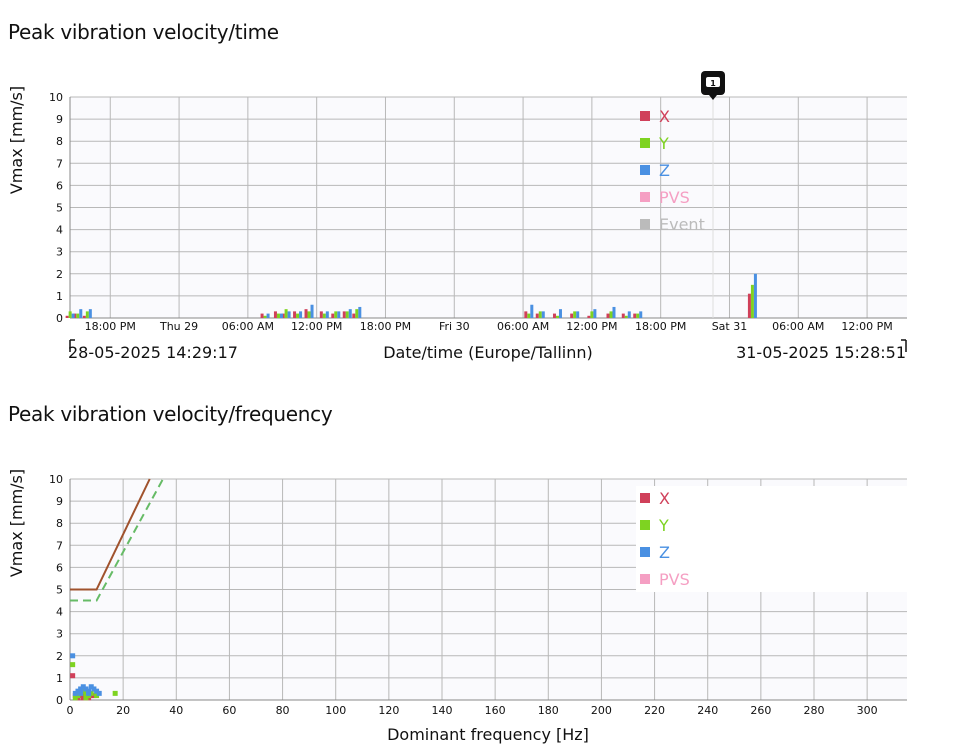  What do you see at coordinates (672, 170) in the screenshot?
I see `legend-time: XYZ PVS Event` at bounding box center [672, 170].